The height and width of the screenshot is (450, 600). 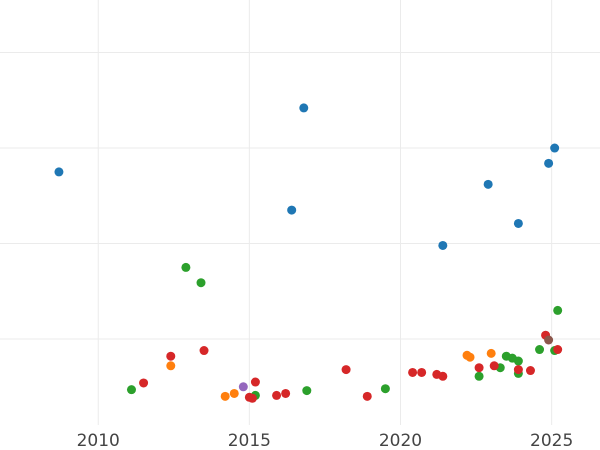 What do you see at coordinates (325, 440) in the screenshot?
I see `x-axis-tick-labels: 2010 2015 2020 2025` at bounding box center [325, 440].